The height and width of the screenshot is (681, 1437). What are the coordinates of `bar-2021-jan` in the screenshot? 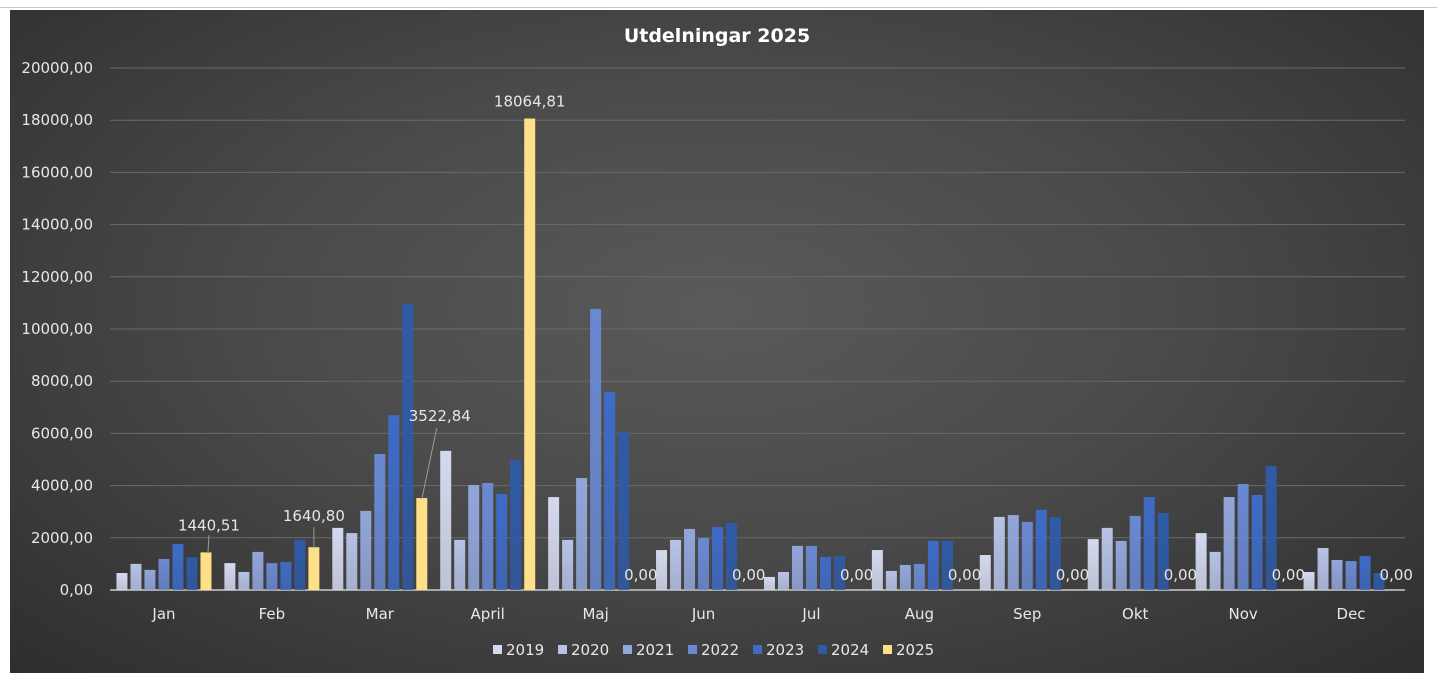 It's located at (150, 579).